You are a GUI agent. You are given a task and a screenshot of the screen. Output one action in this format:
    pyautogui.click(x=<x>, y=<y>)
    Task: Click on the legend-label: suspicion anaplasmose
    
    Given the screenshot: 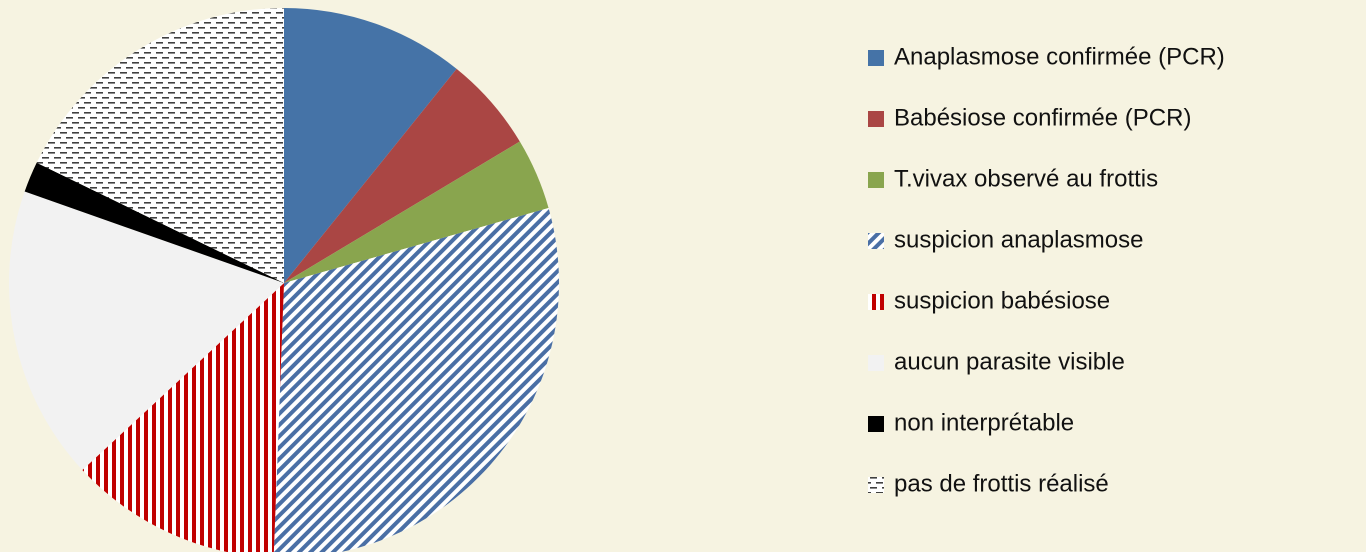 What is the action you would take?
    pyautogui.click(x=1018, y=239)
    